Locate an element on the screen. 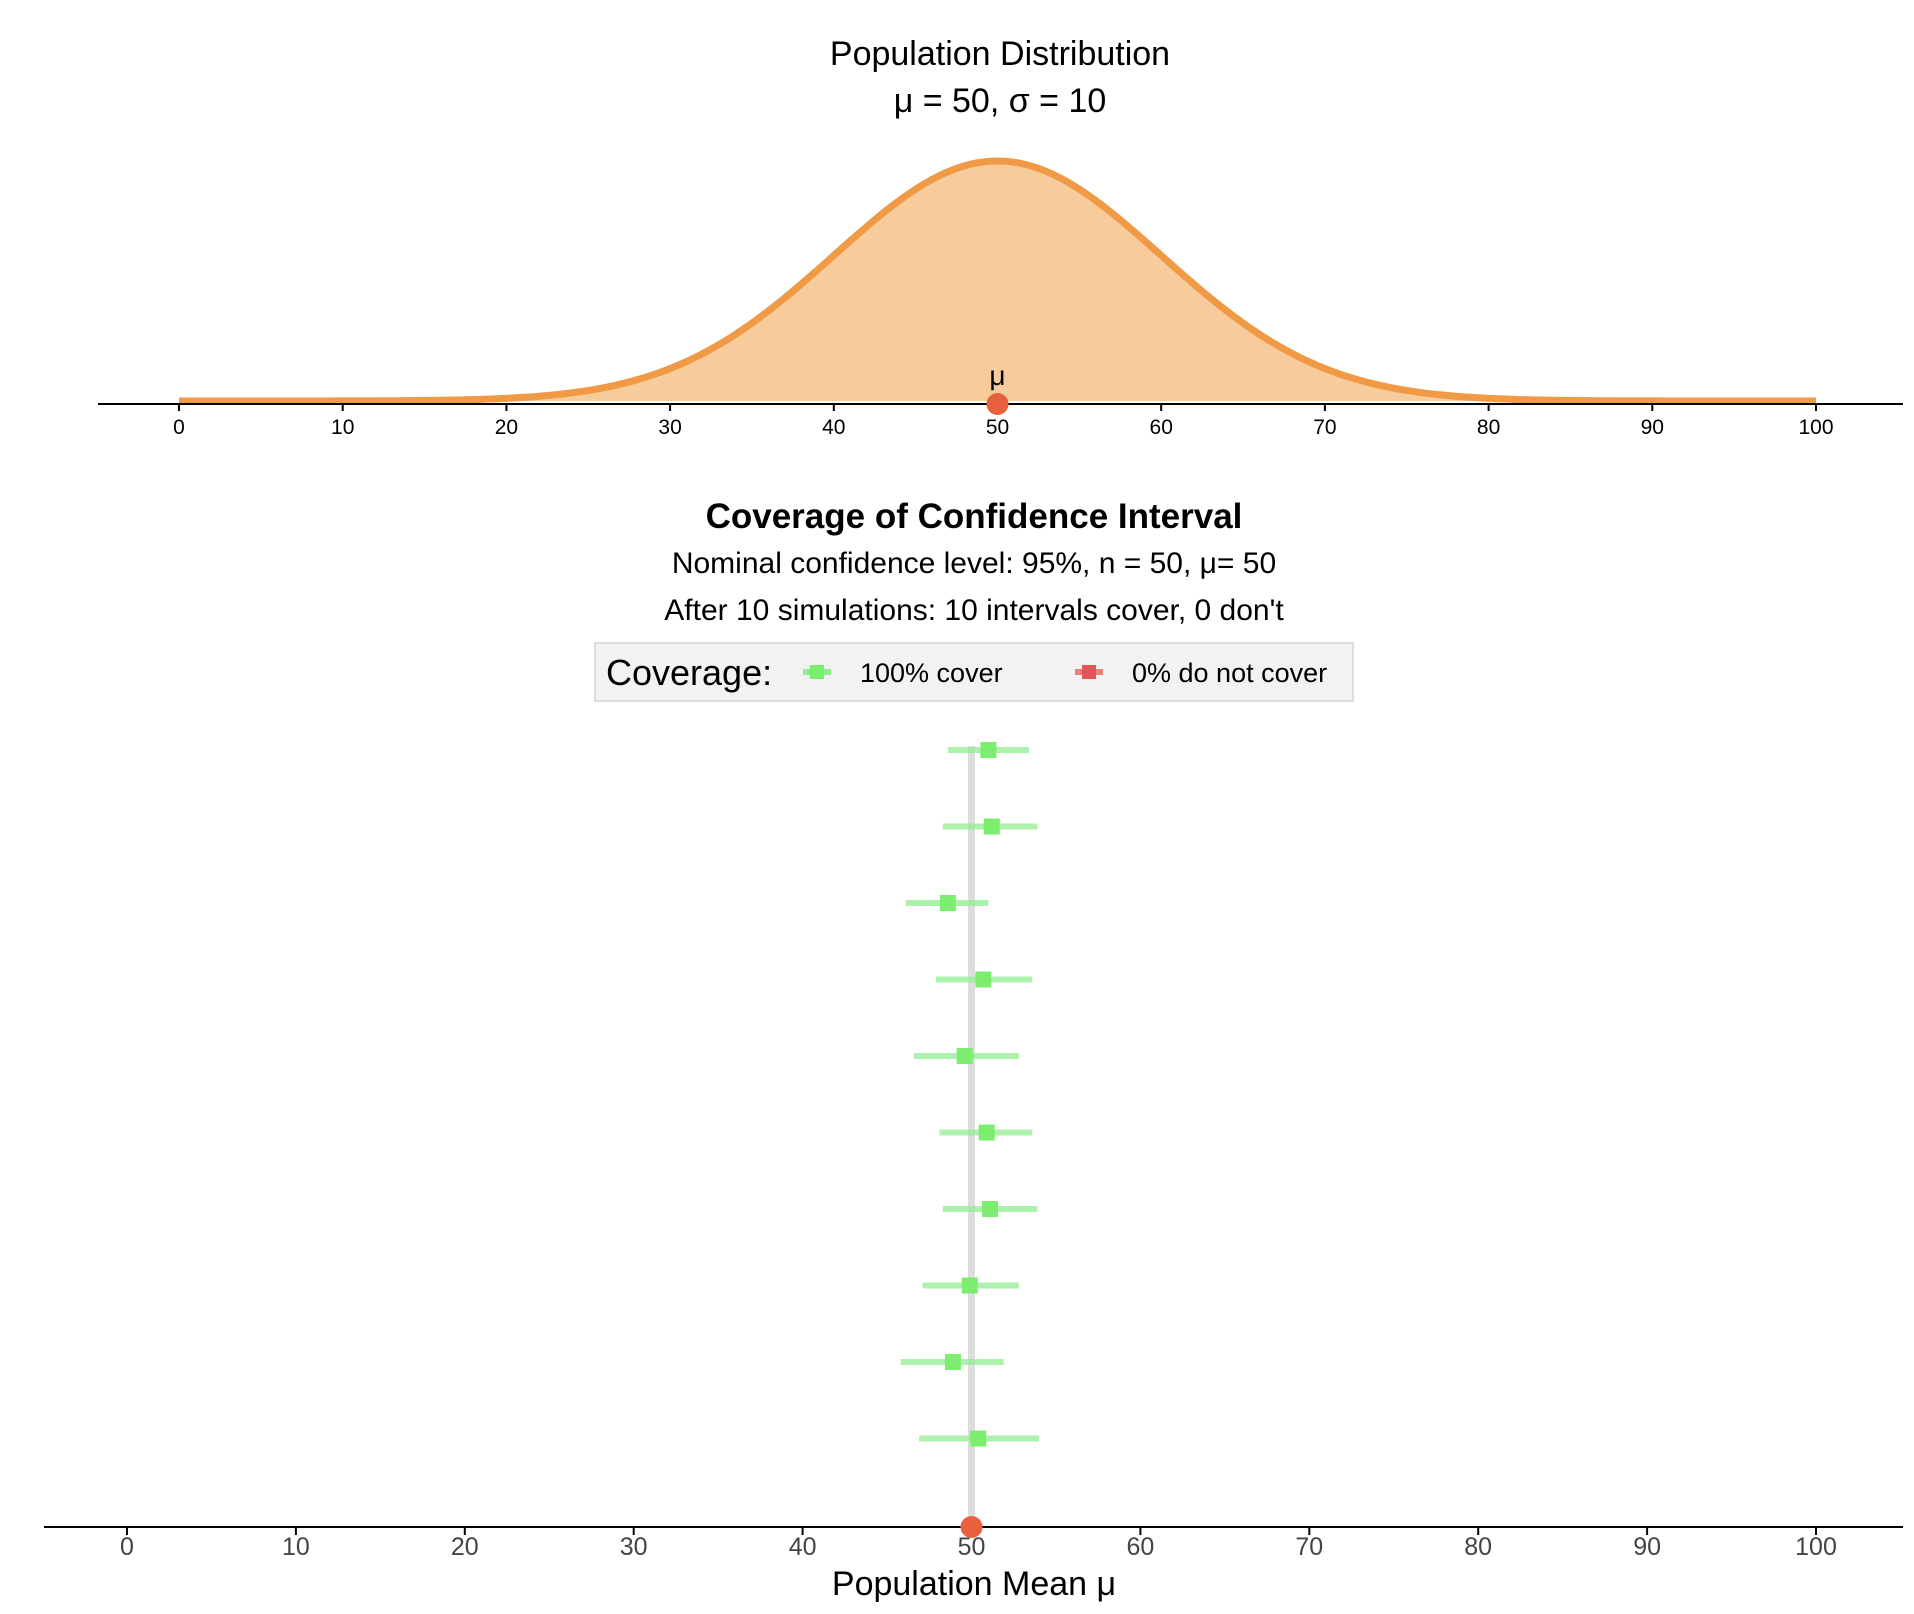 The height and width of the screenshot is (1614, 1914). population-x-tick-label: 60 is located at coordinates (1161, 427).